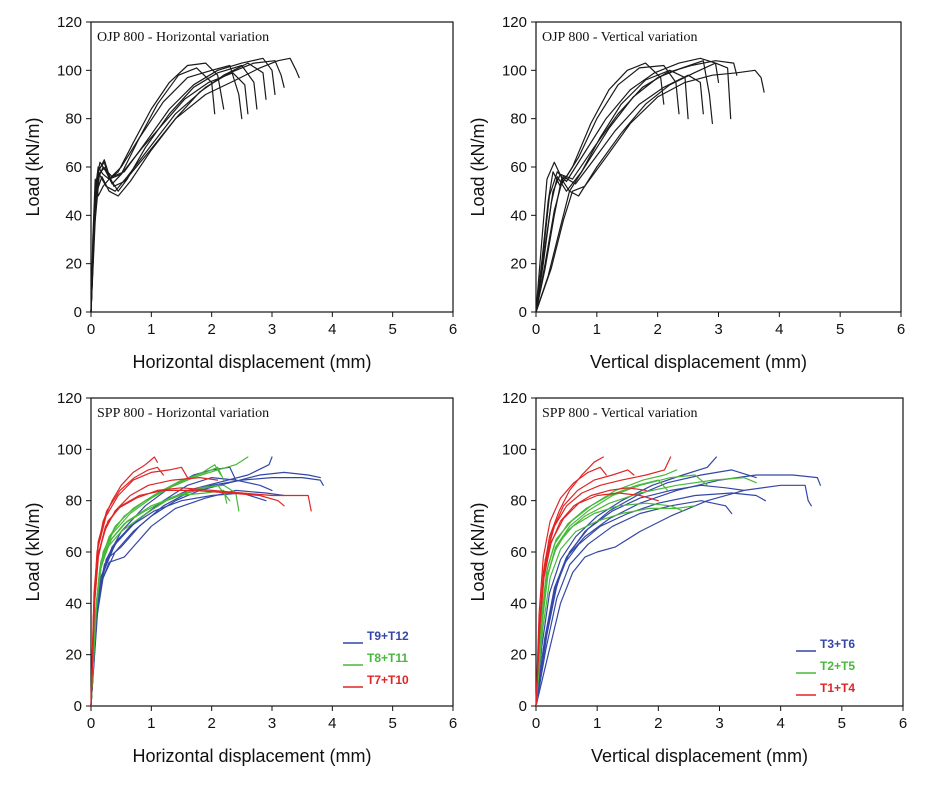 The height and width of the screenshot is (797, 936). What do you see at coordinates (620, 413) in the screenshot?
I see `panel-title: SPP 800 - Vertical variation` at bounding box center [620, 413].